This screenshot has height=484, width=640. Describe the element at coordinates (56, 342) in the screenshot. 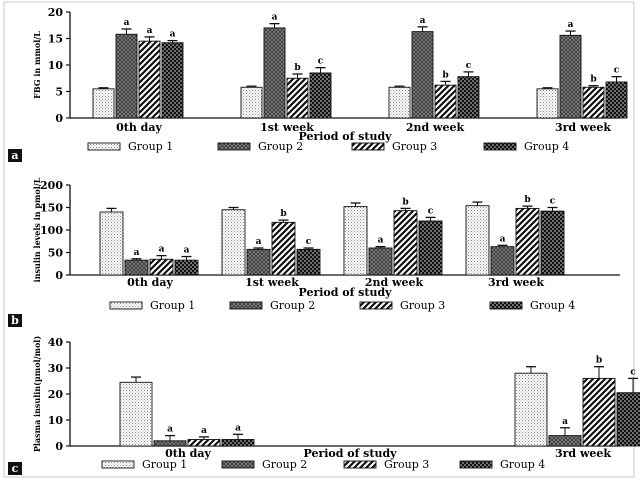

I see `y-tick-label: 40` at that location.